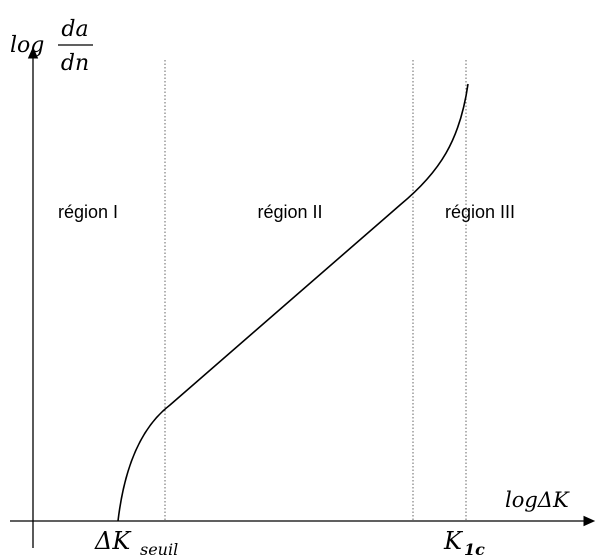 This screenshot has height=557, width=599. I want to click on y-label-numerator: da, so click(74, 29).